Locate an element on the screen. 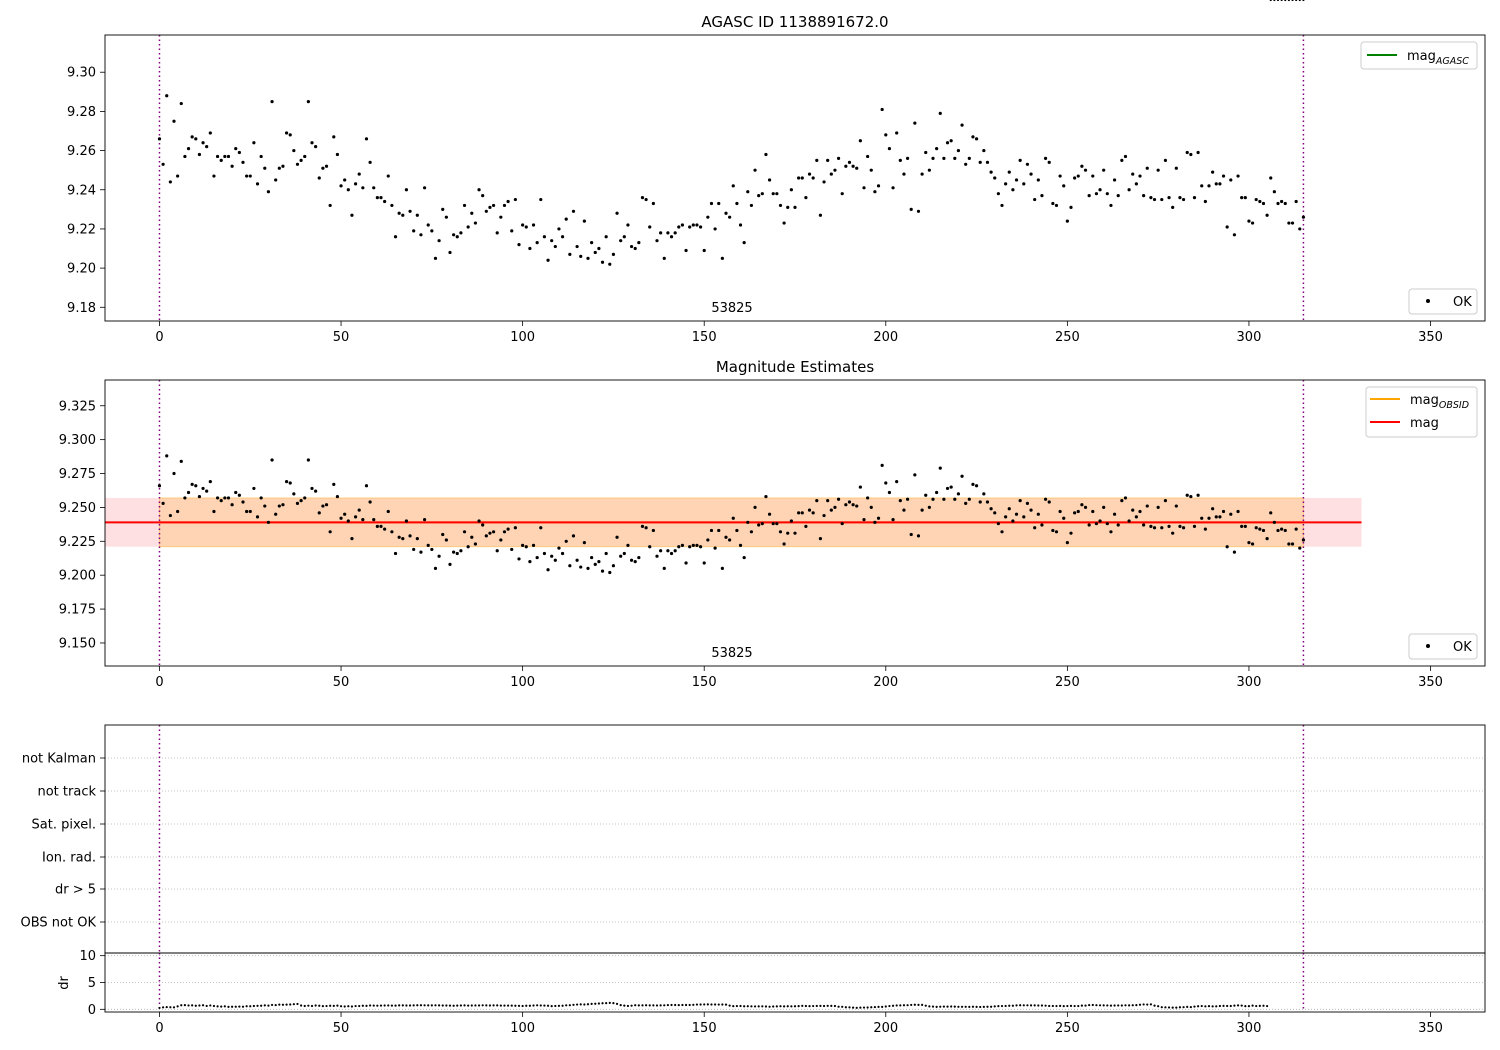  y-tick-label: 9.30 is located at coordinates (81, 73).